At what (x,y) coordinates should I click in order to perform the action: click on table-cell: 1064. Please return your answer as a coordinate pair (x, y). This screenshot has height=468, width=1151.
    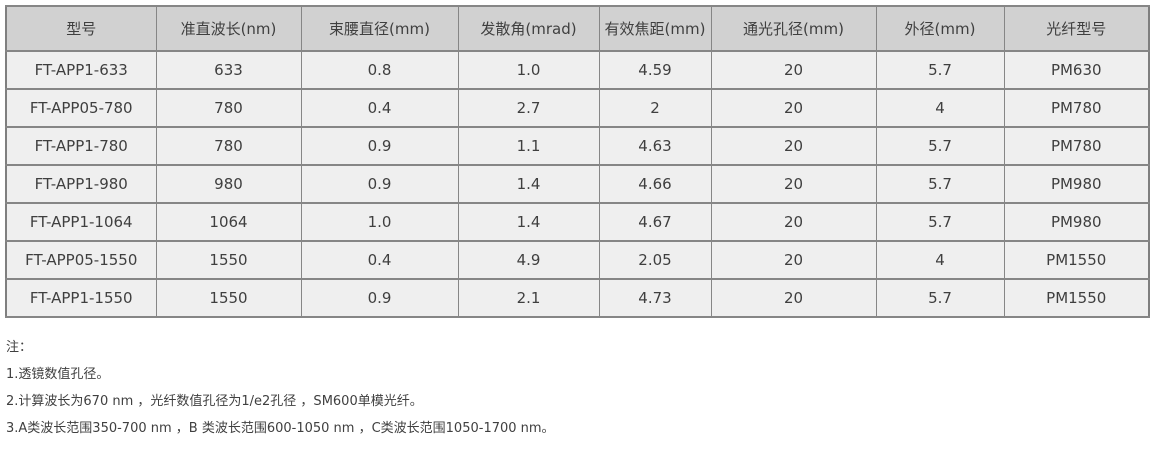
    Looking at the image, I should click on (228, 222).